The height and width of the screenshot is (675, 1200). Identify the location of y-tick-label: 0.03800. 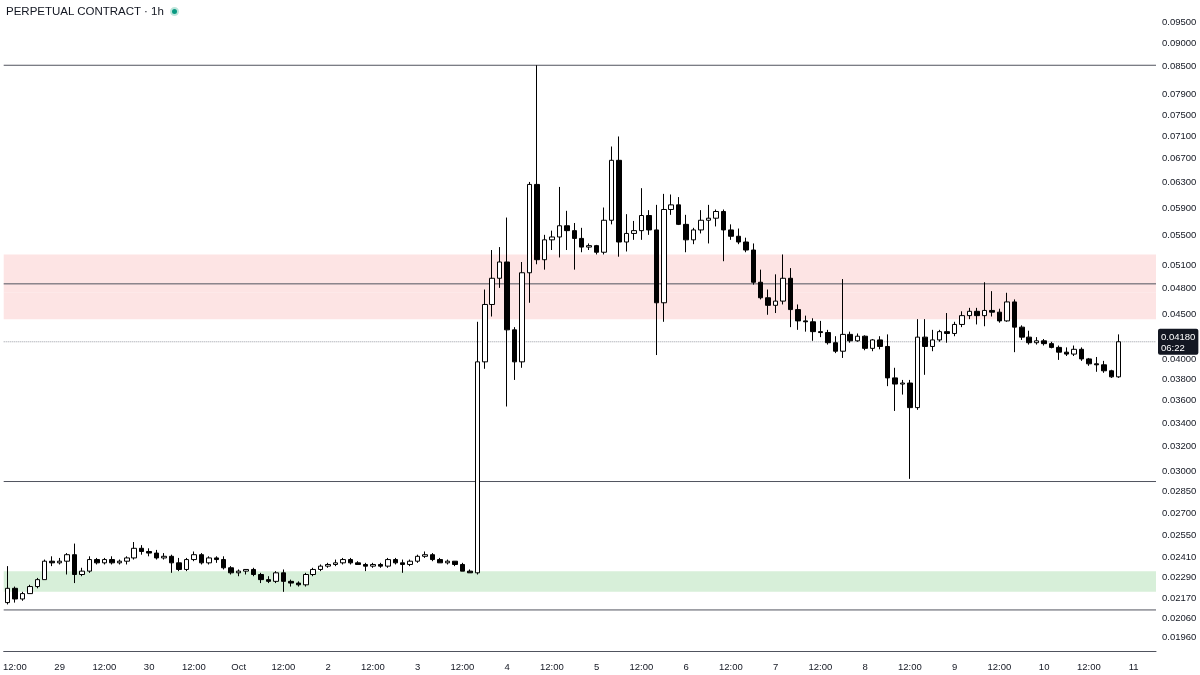
(1179, 379).